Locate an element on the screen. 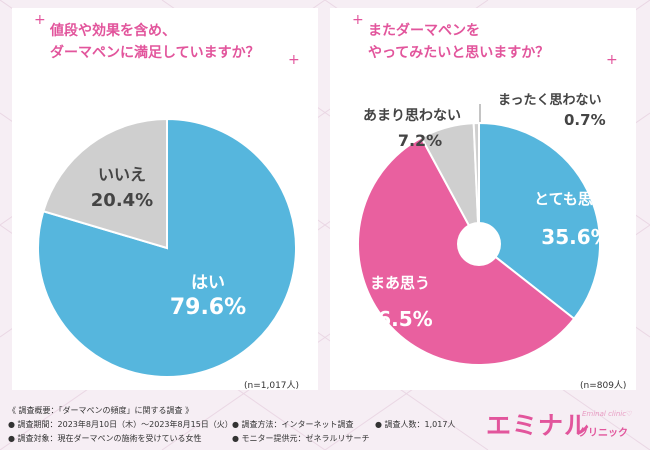 The width and height of the screenshot is (650, 450). survey-period: ● 調査期間：2023年8月10日（木）〜2023年8月15日（火） is located at coordinates (120, 424).